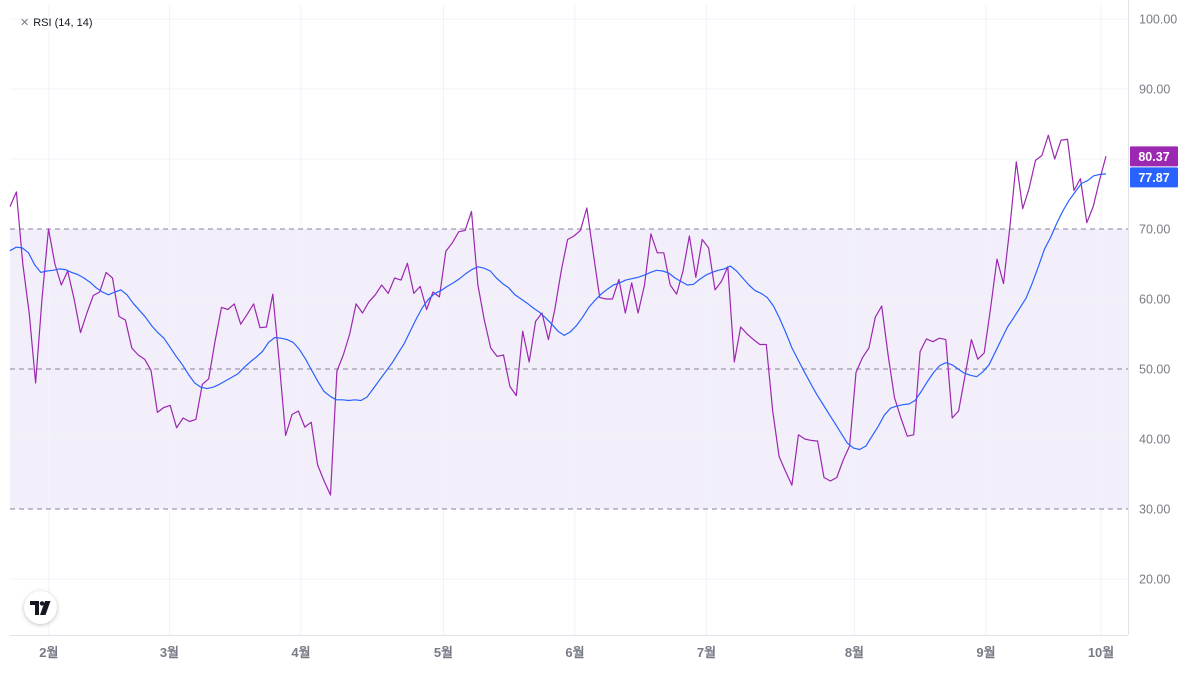  I want to click on x-tick-label: 7월, so click(706, 652).